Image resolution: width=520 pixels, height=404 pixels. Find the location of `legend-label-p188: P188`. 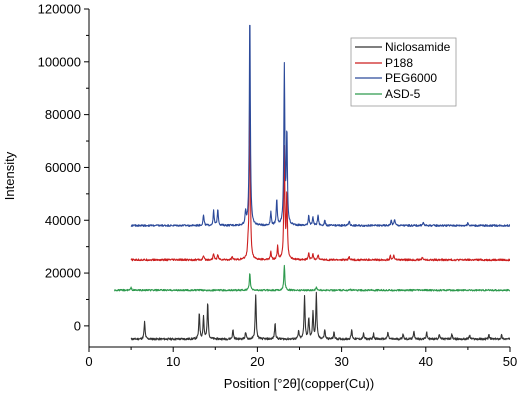

legend-label-p188: P188 is located at coordinates (399, 63).